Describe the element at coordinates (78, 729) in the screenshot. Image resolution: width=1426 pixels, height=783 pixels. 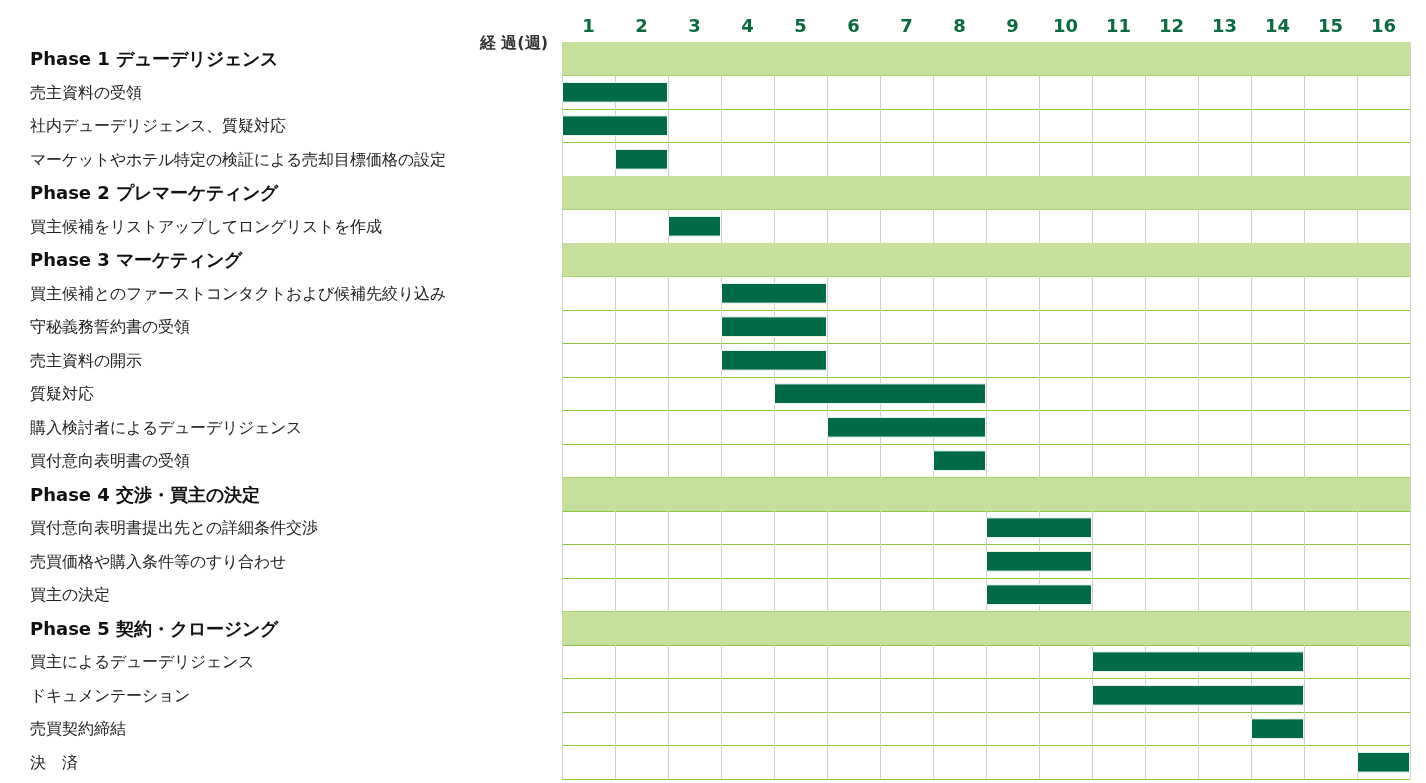
I see `y-tick-label: 売買契約締結` at that location.